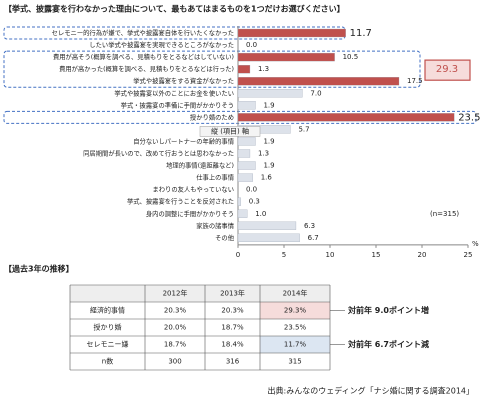 This screenshot has height=400, width=480. I want to click on x-tick-label: 10, so click(330, 255).